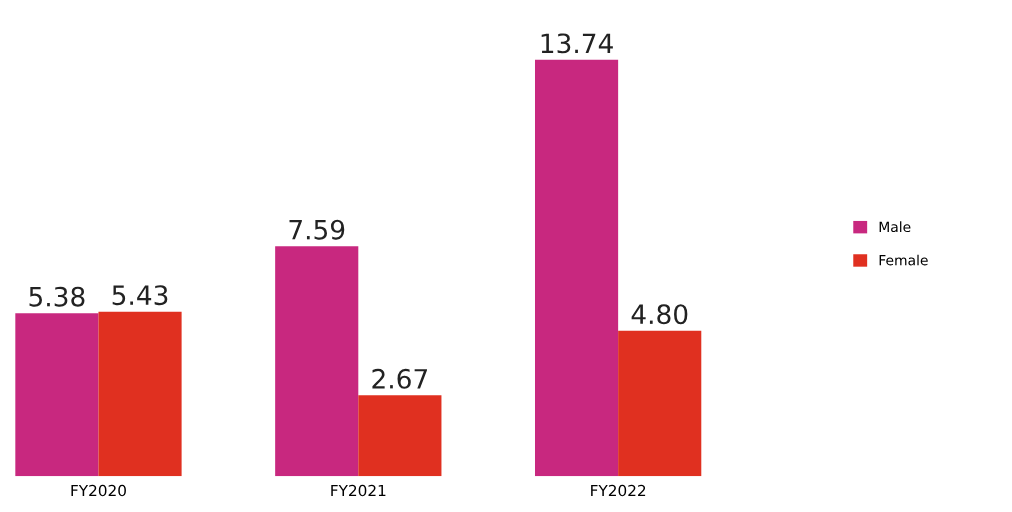  I want to click on data-label: 13.74, so click(577, 43).